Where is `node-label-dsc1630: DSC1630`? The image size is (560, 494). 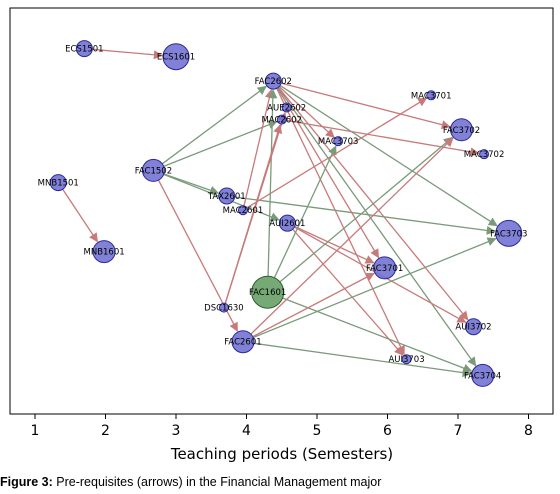
node-label-dsc1630: DSC1630 is located at coordinates (224, 309).